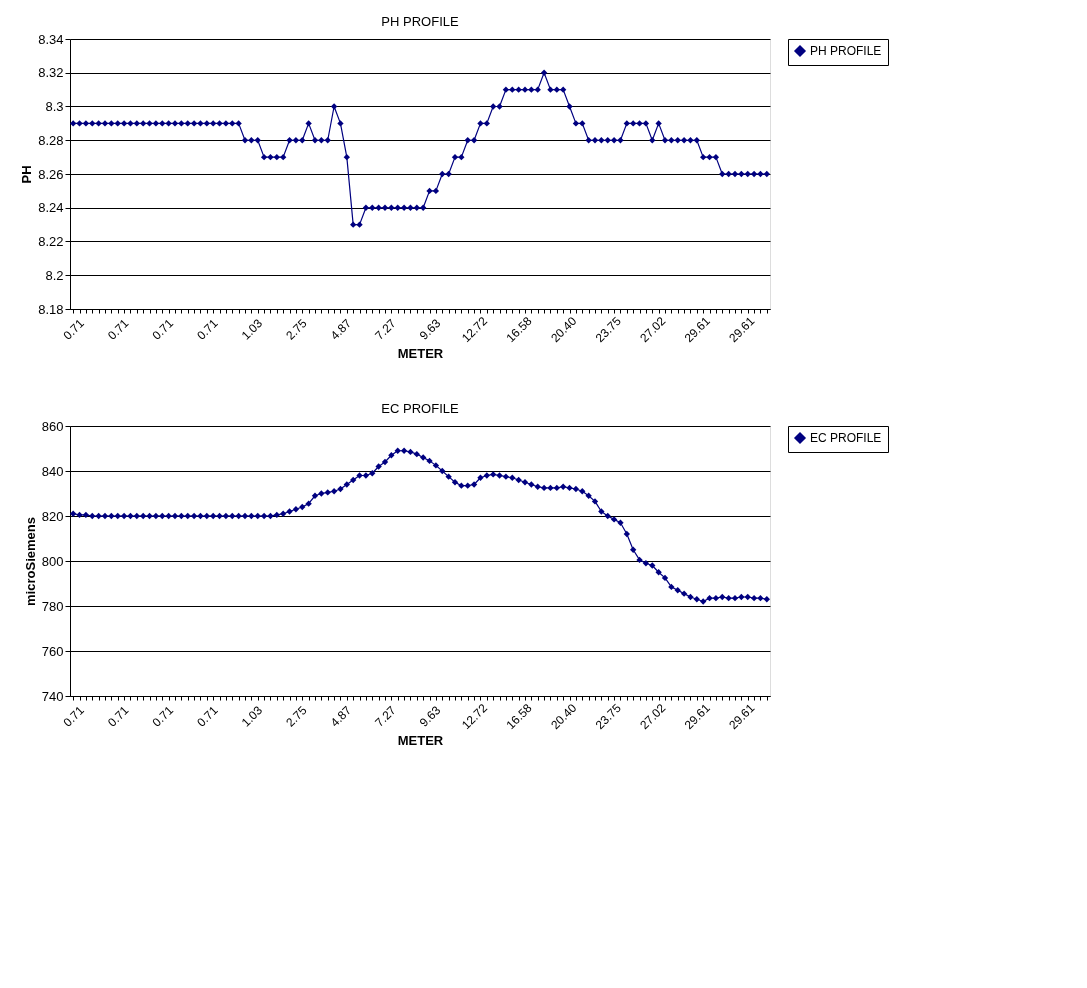 The width and height of the screenshot is (1087, 988). Describe the element at coordinates (27, 174) in the screenshot. I see `y-axis-title: PH` at that location.